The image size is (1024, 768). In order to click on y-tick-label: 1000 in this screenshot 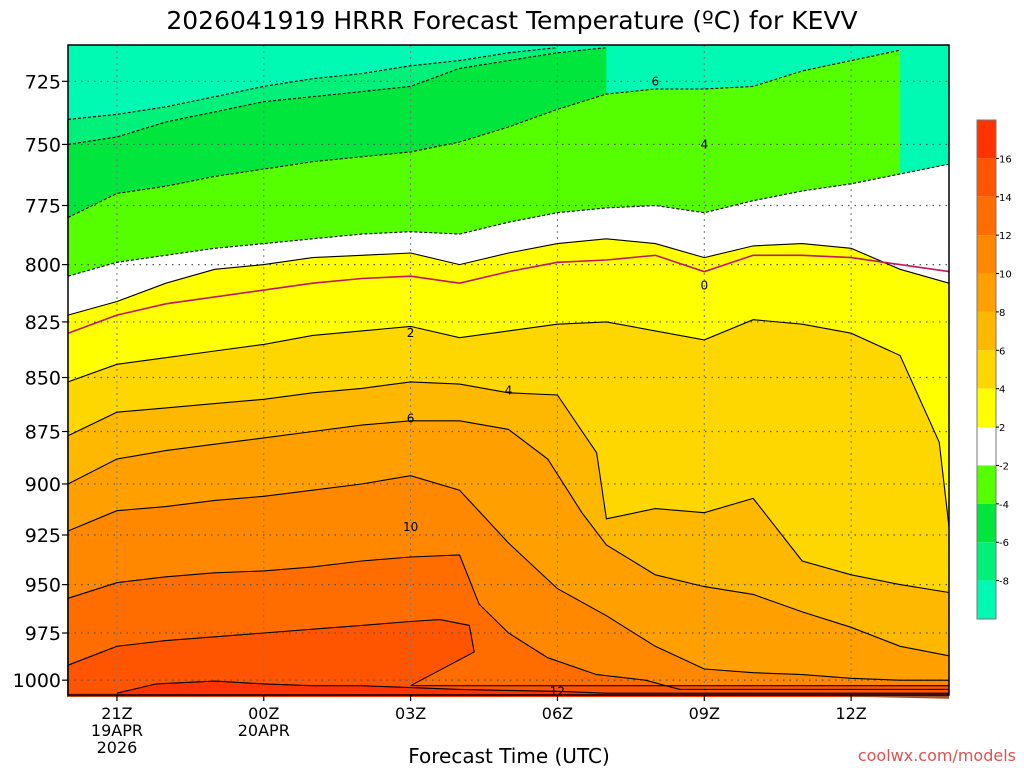, I will do `click(37, 681)`.